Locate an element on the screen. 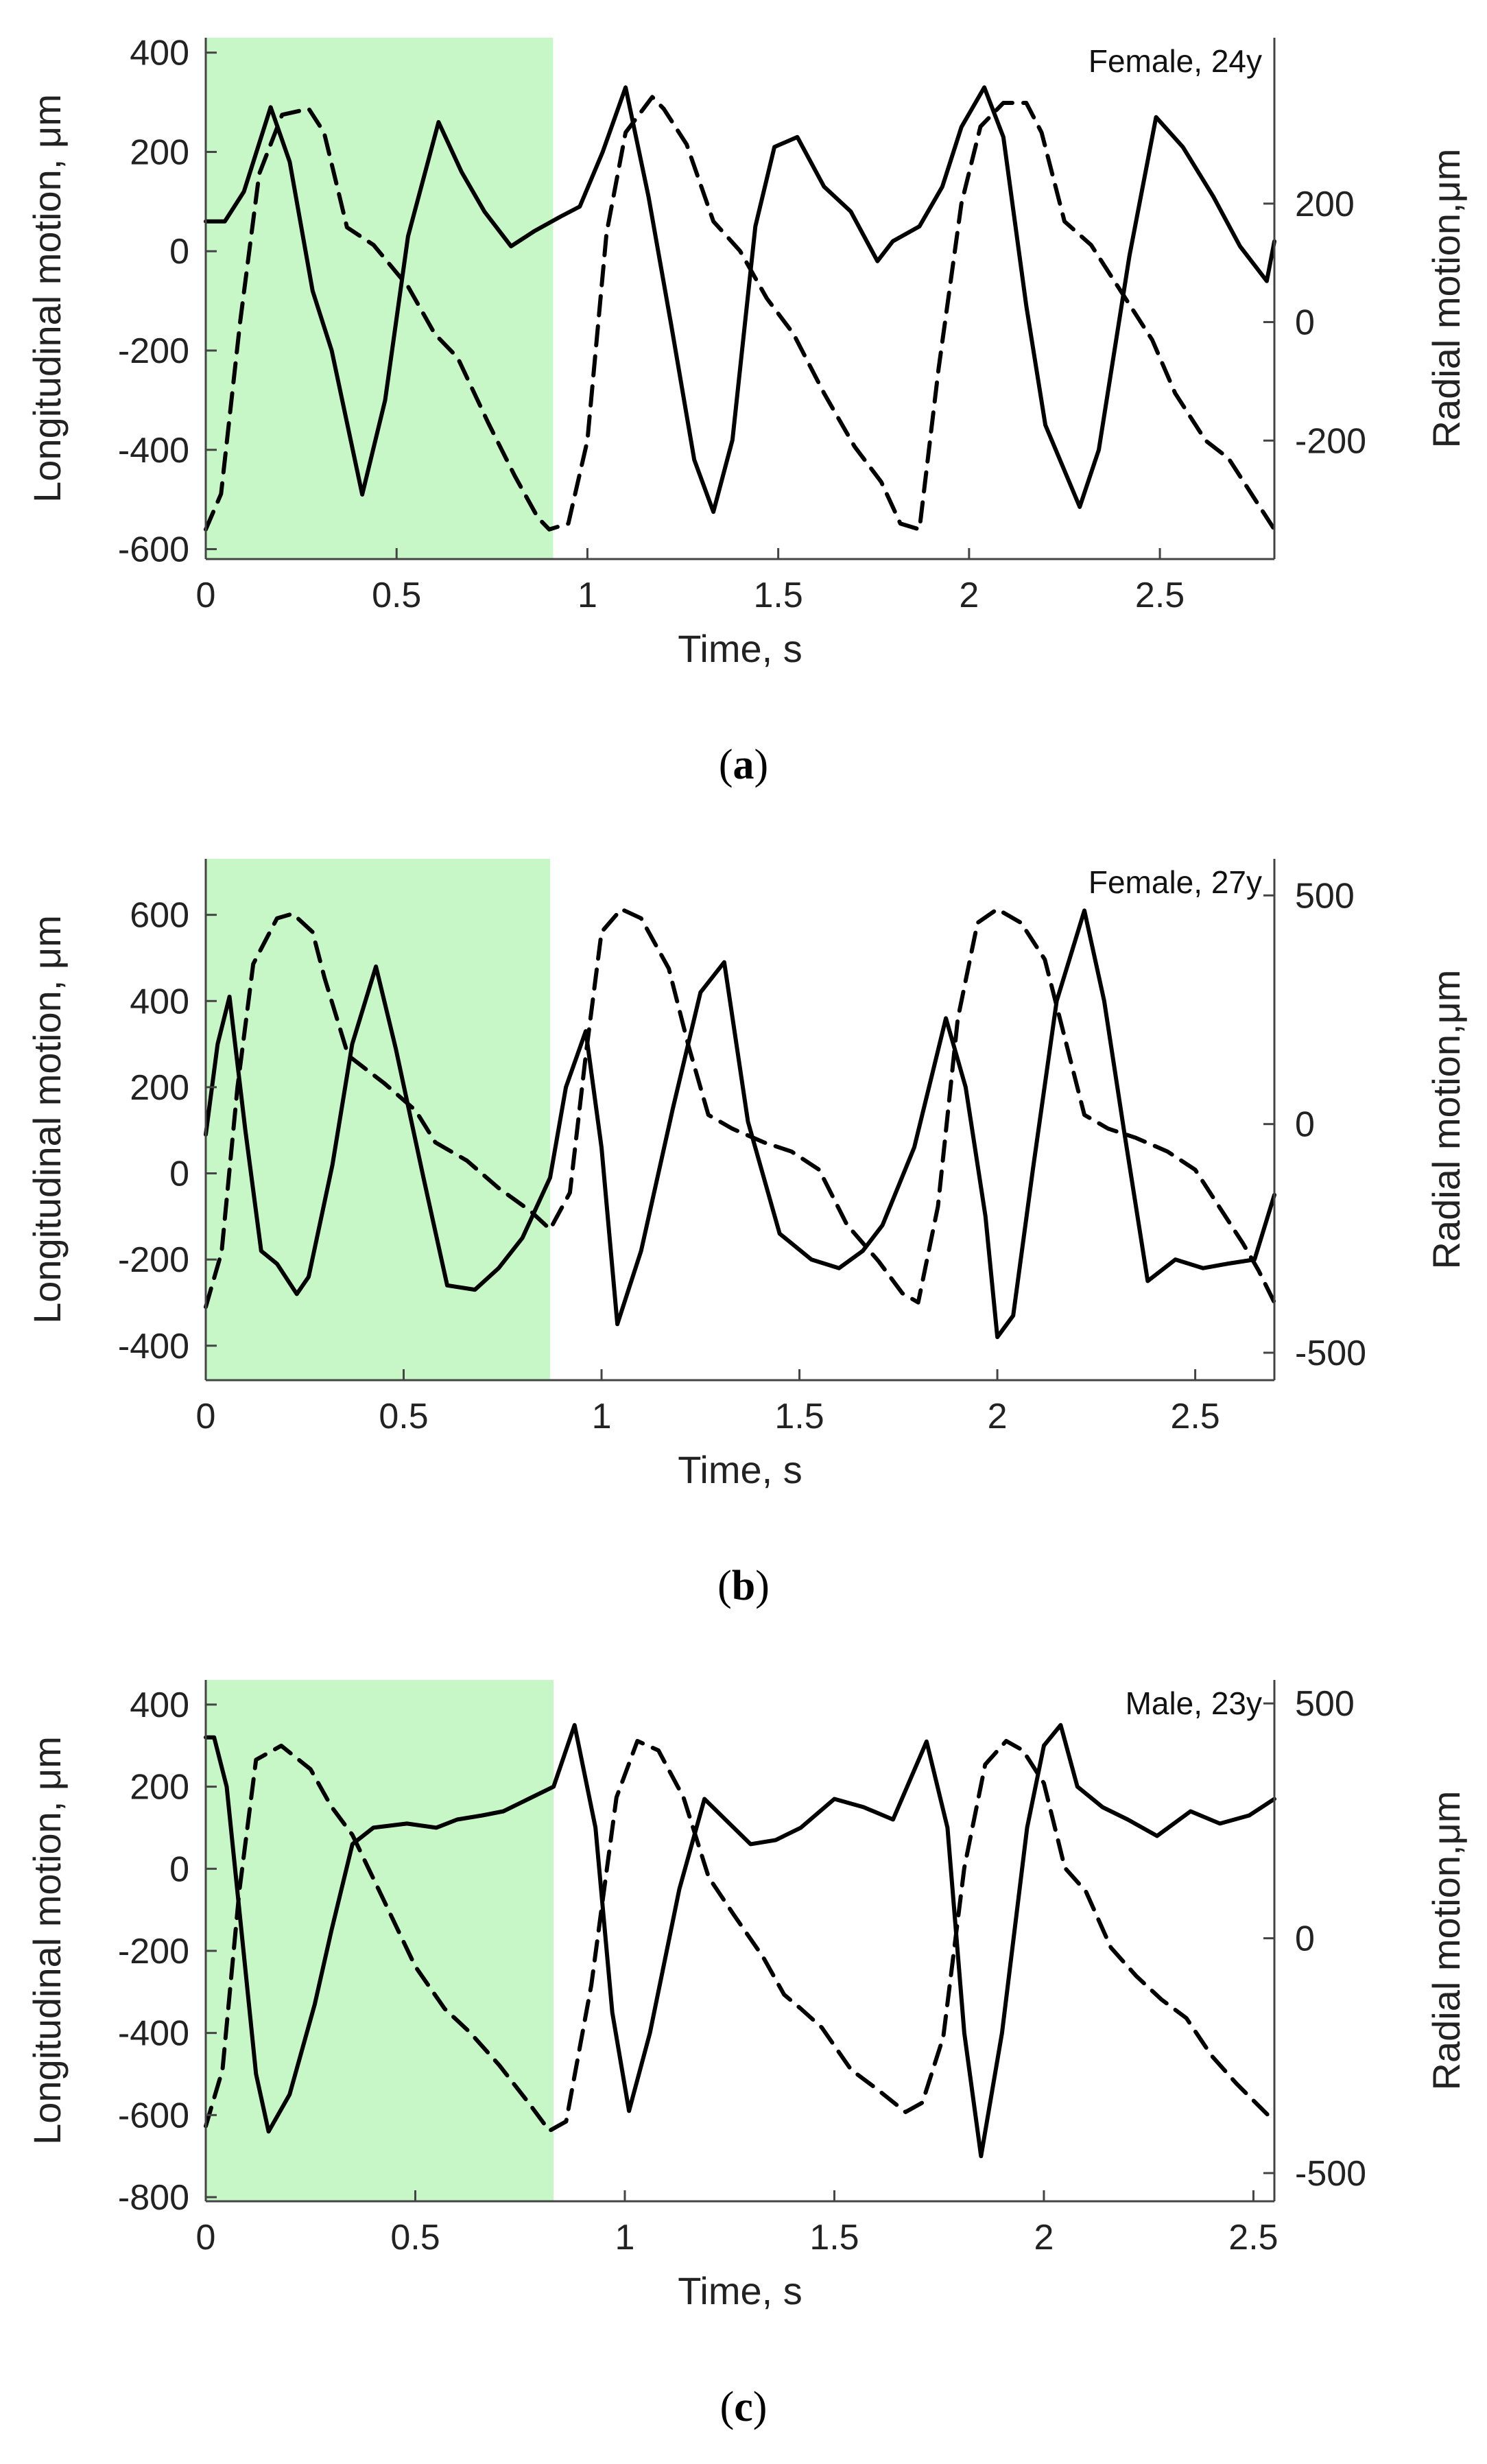 The width and height of the screenshot is (1487, 2464). y-right-axis-label-b: Radial motion,μm is located at coordinates (1446, 1120).